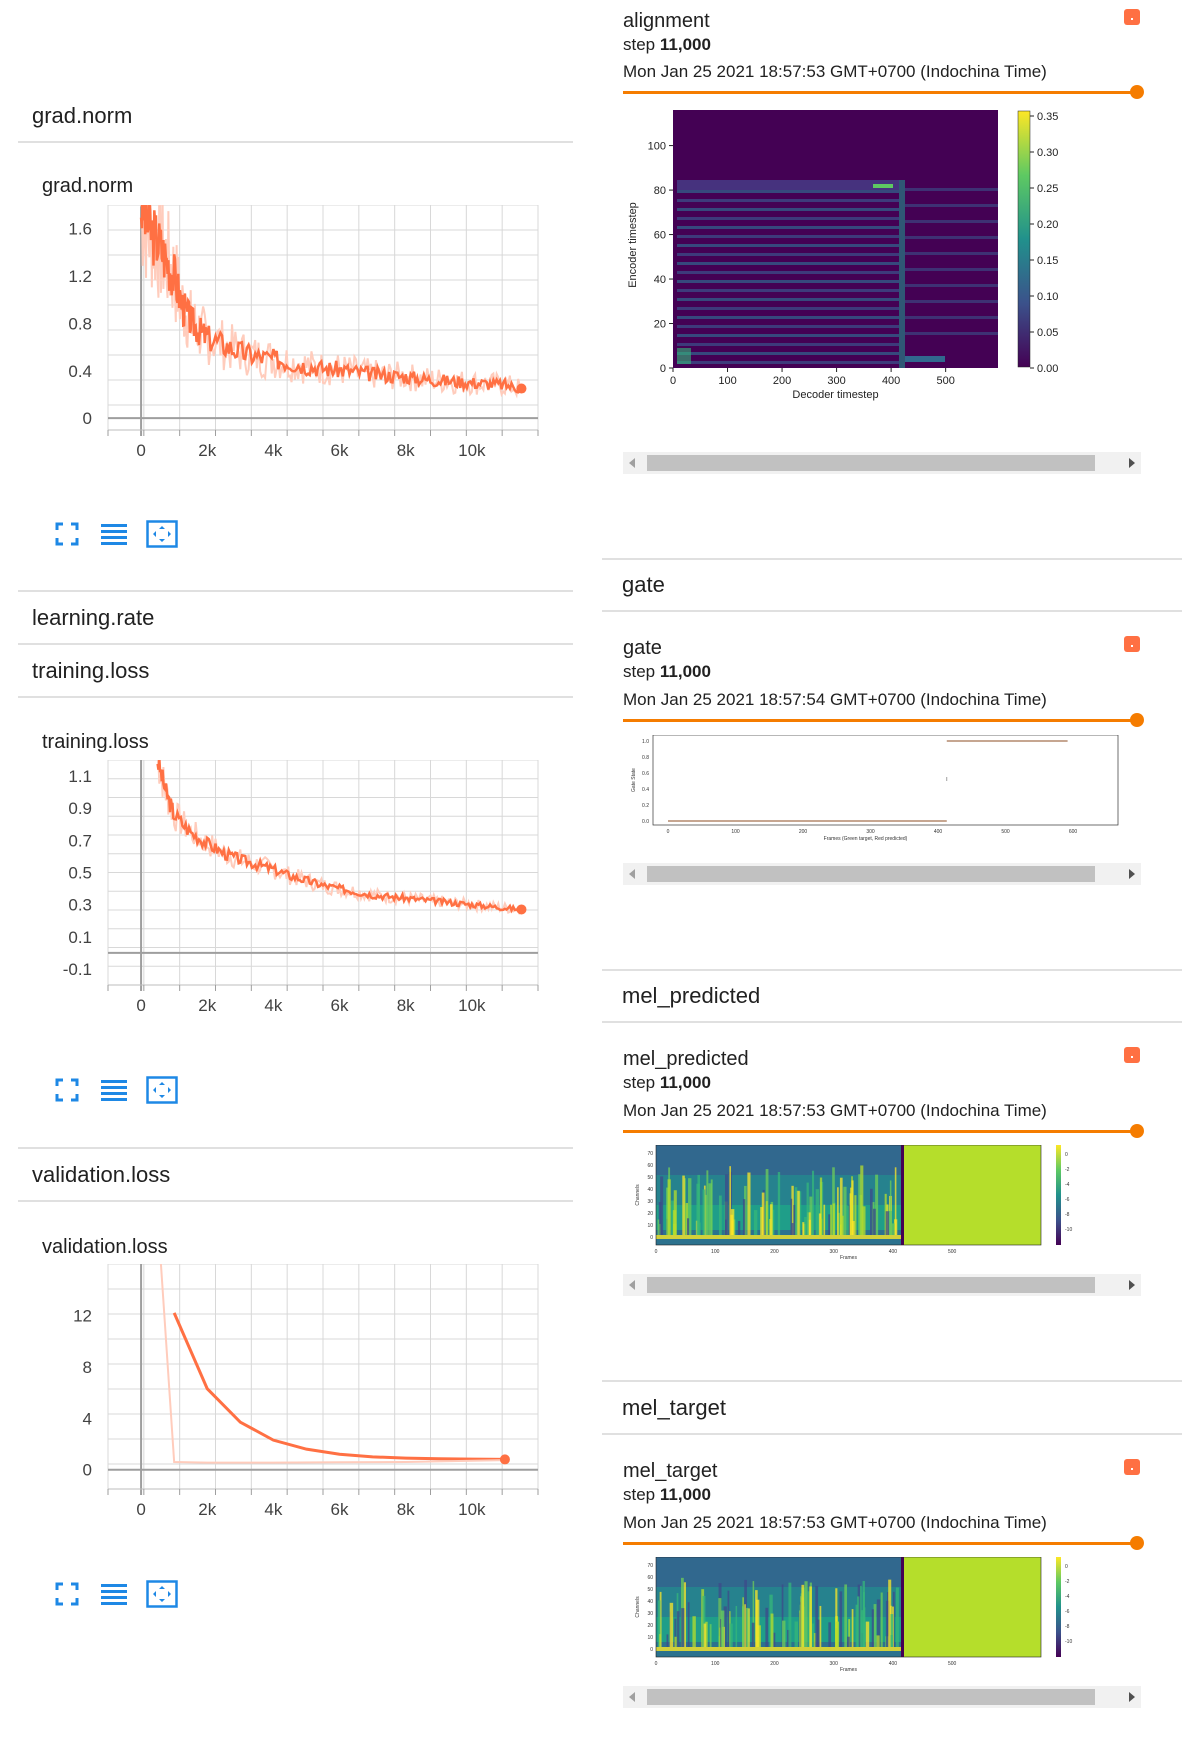 The width and height of the screenshot is (1198, 1744). Describe the element at coordinates (472, 1509) in the screenshot. I see `x-tick-label: 10k` at that location.